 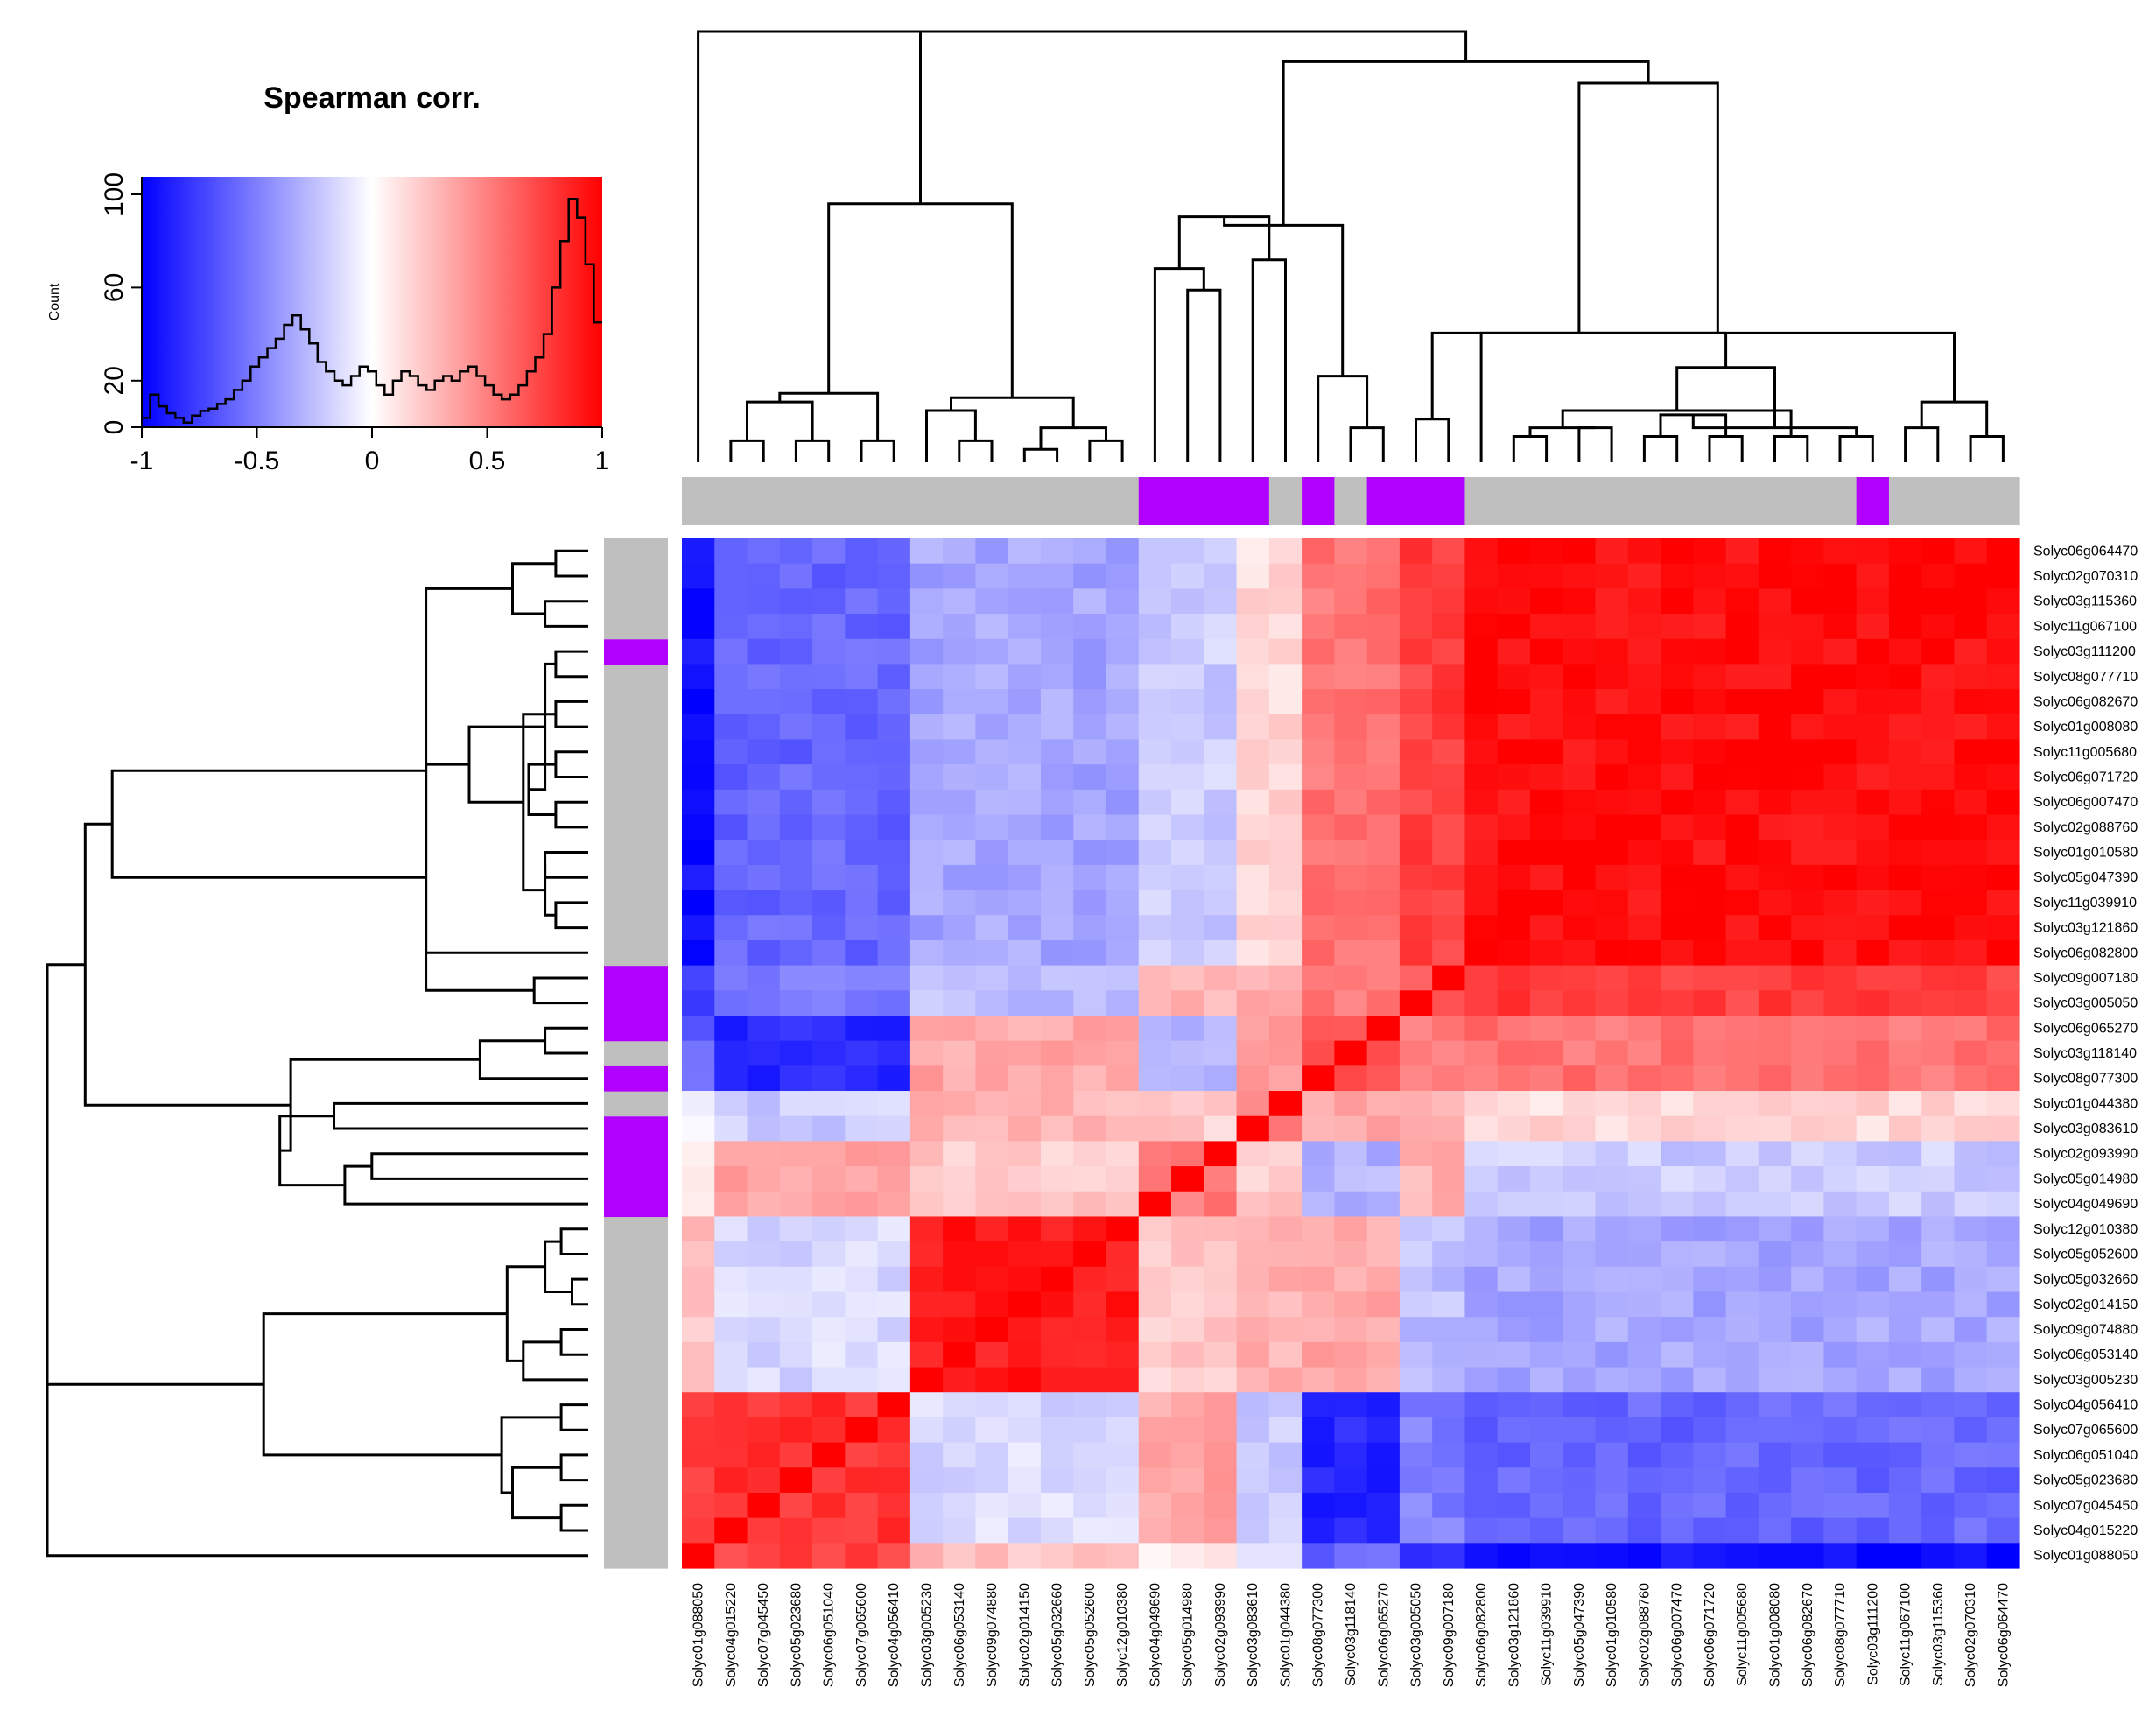 What do you see at coordinates (1318, 501) in the screenshot?
I see `column-group-cell` at bounding box center [1318, 501].